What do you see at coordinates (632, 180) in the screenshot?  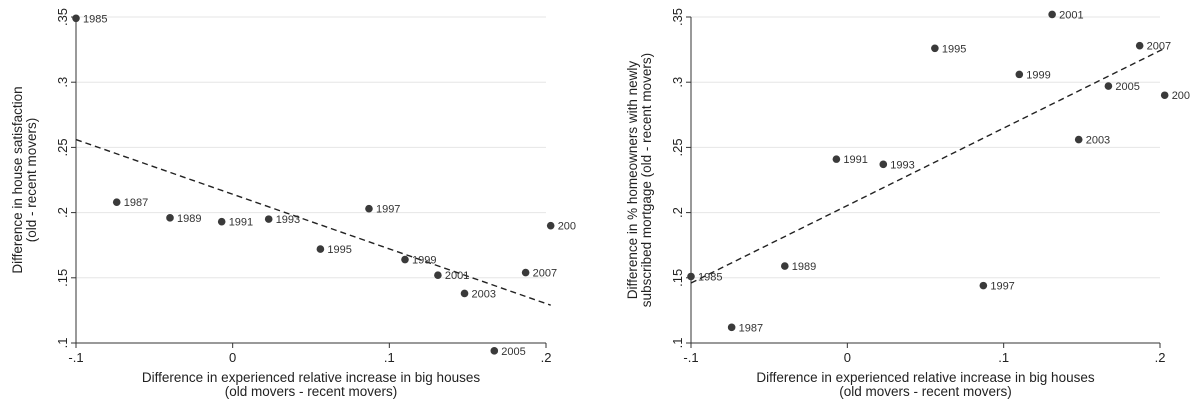 I see `y-axis-title: Difference in % homeowners with newly` at bounding box center [632, 180].